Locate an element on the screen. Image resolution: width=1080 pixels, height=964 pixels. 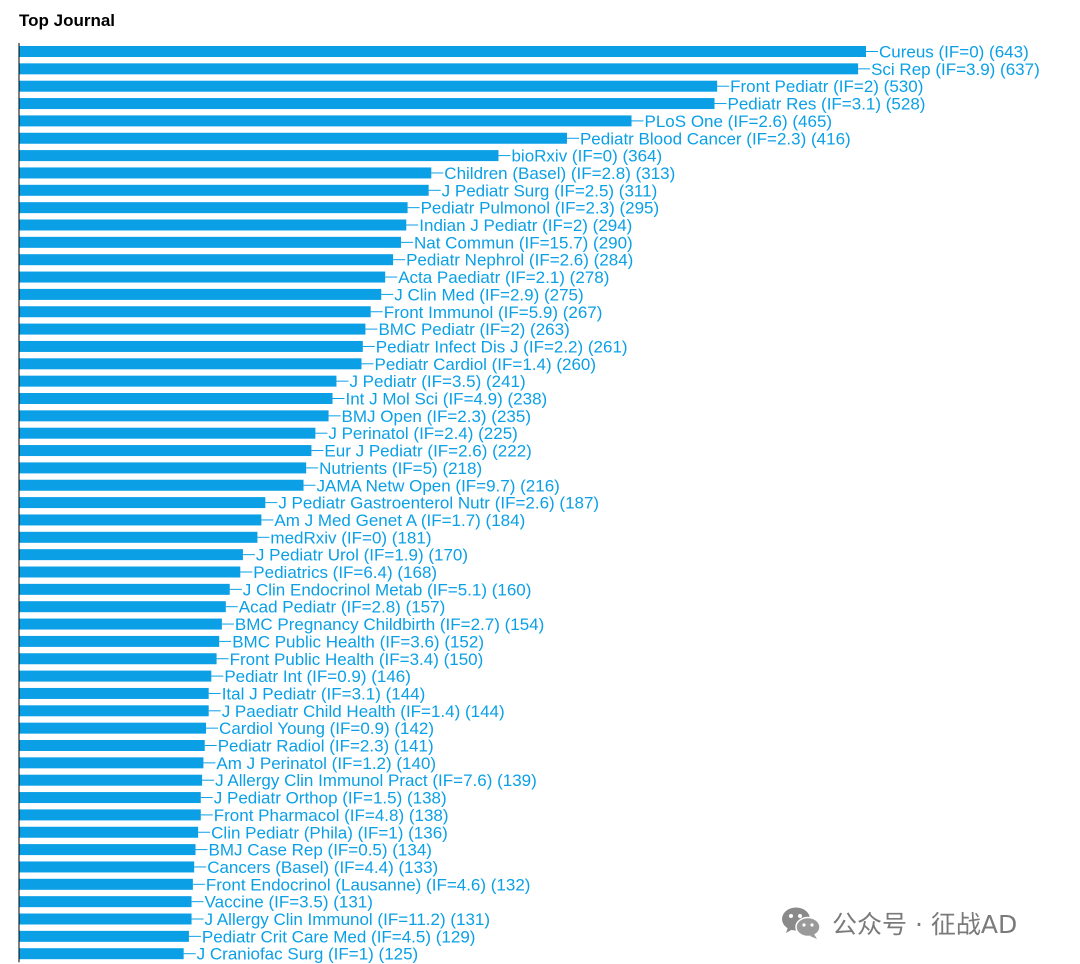
bar-label: Cureus (IF=0) (643) is located at coordinates (954, 52).